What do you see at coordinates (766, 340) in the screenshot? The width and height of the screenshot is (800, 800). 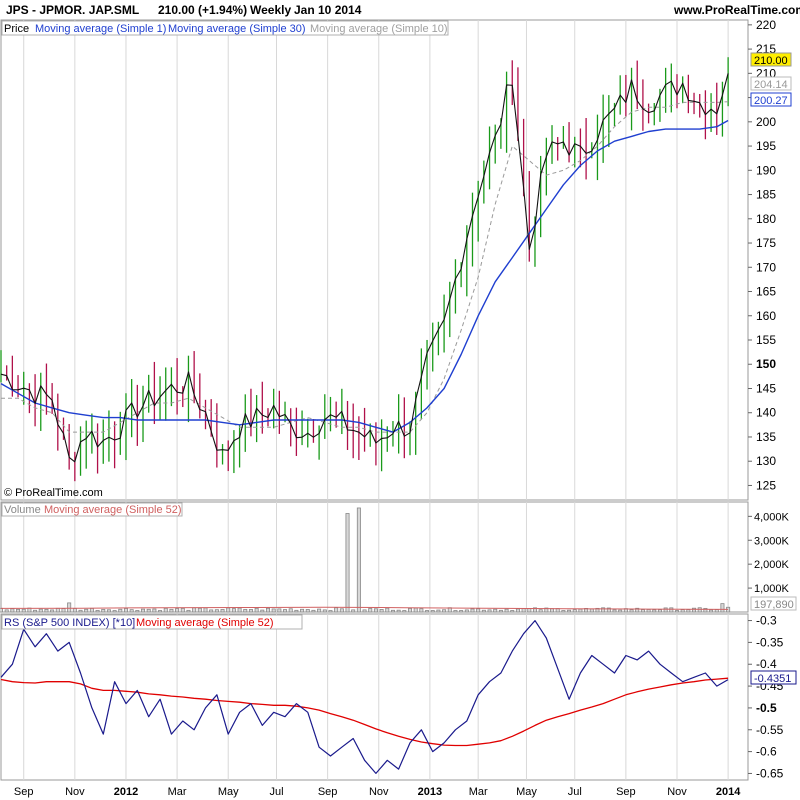 I see `price-y-tick-label: 155` at bounding box center [766, 340].